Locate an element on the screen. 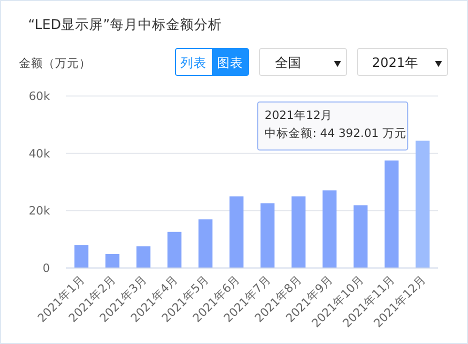 The width and height of the screenshot is (468, 344). text: 列表 is located at coordinates (193, 62).